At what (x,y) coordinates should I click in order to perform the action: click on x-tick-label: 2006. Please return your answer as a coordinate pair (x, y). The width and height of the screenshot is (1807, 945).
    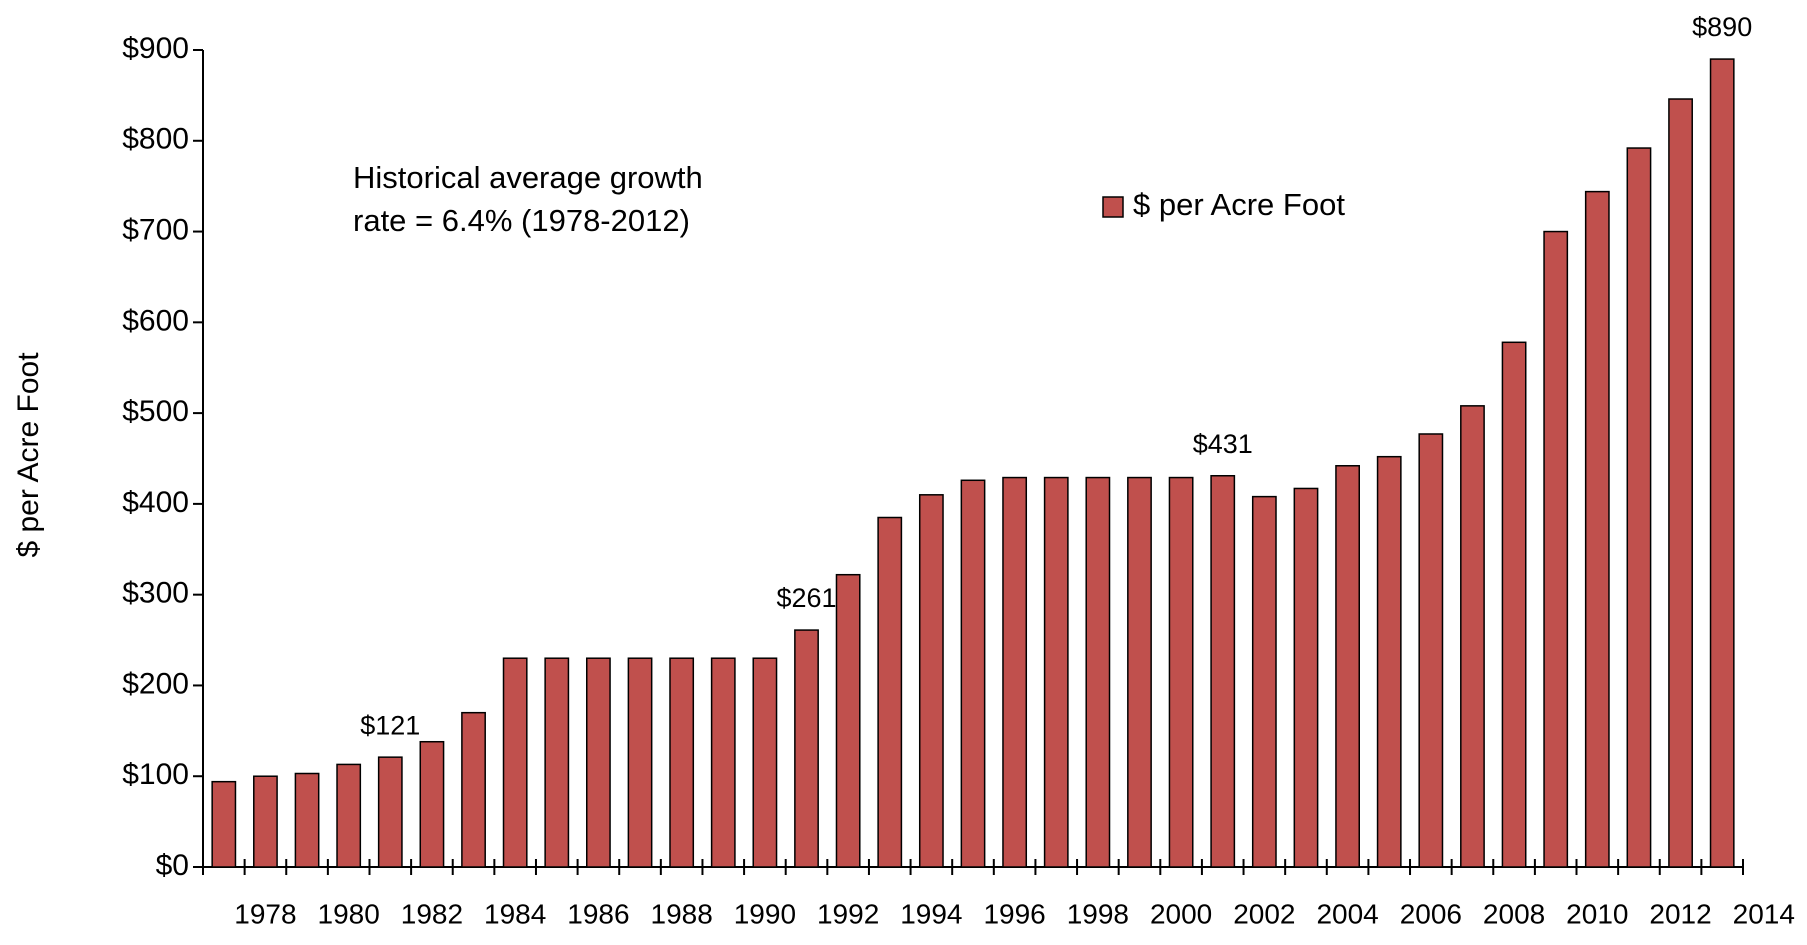
    Looking at the image, I should click on (1431, 913).